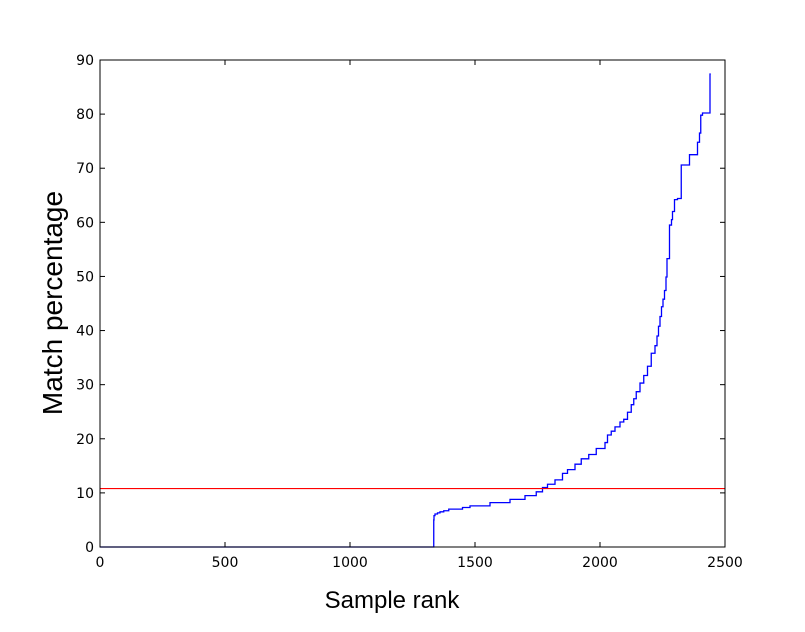  Describe the element at coordinates (85, 494) in the screenshot. I see `y-tick-label: 10` at that location.